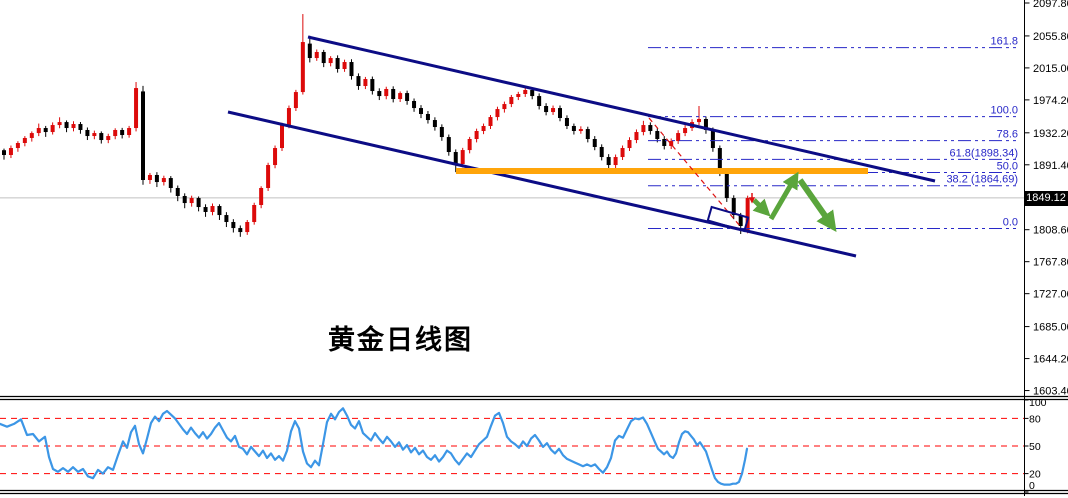 Image resolution: width=1068 pixels, height=498 pixels. I want to click on forecast-arrows, so click(794, 202).